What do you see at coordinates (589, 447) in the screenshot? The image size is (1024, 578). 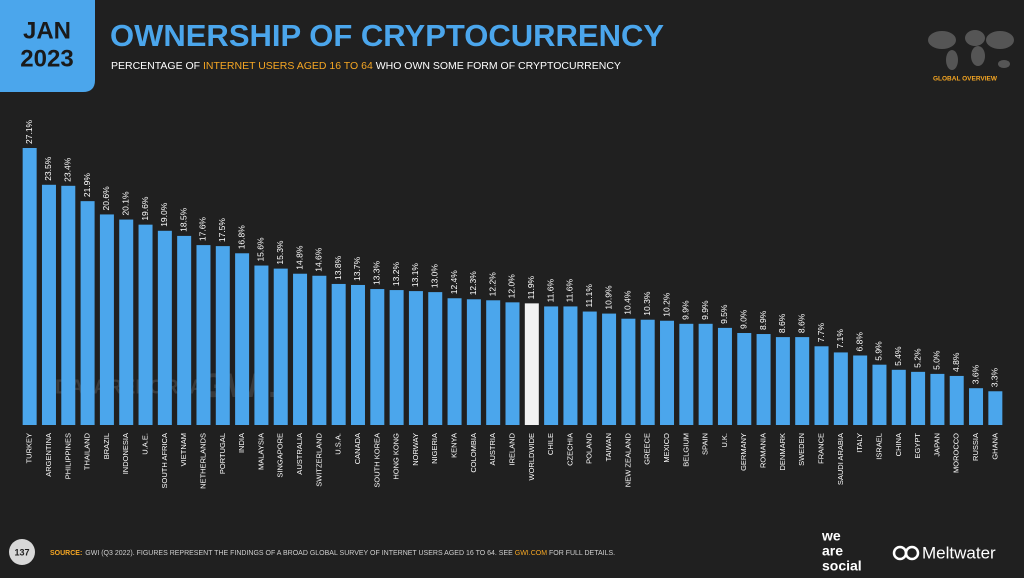 I see `x-tick-label: POLAND` at bounding box center [589, 447].